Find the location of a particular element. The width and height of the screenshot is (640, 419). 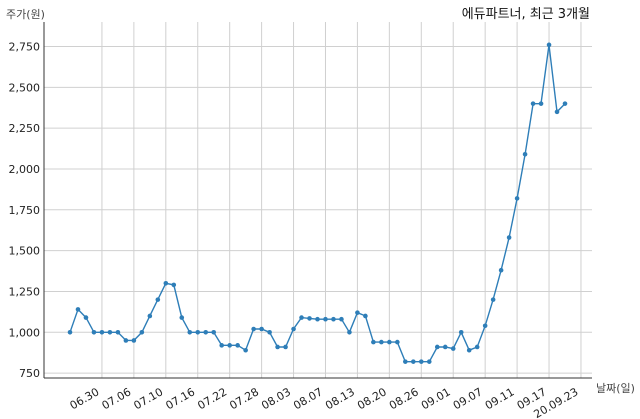

x-tick-label: 08.13 is located at coordinates (340, 398).